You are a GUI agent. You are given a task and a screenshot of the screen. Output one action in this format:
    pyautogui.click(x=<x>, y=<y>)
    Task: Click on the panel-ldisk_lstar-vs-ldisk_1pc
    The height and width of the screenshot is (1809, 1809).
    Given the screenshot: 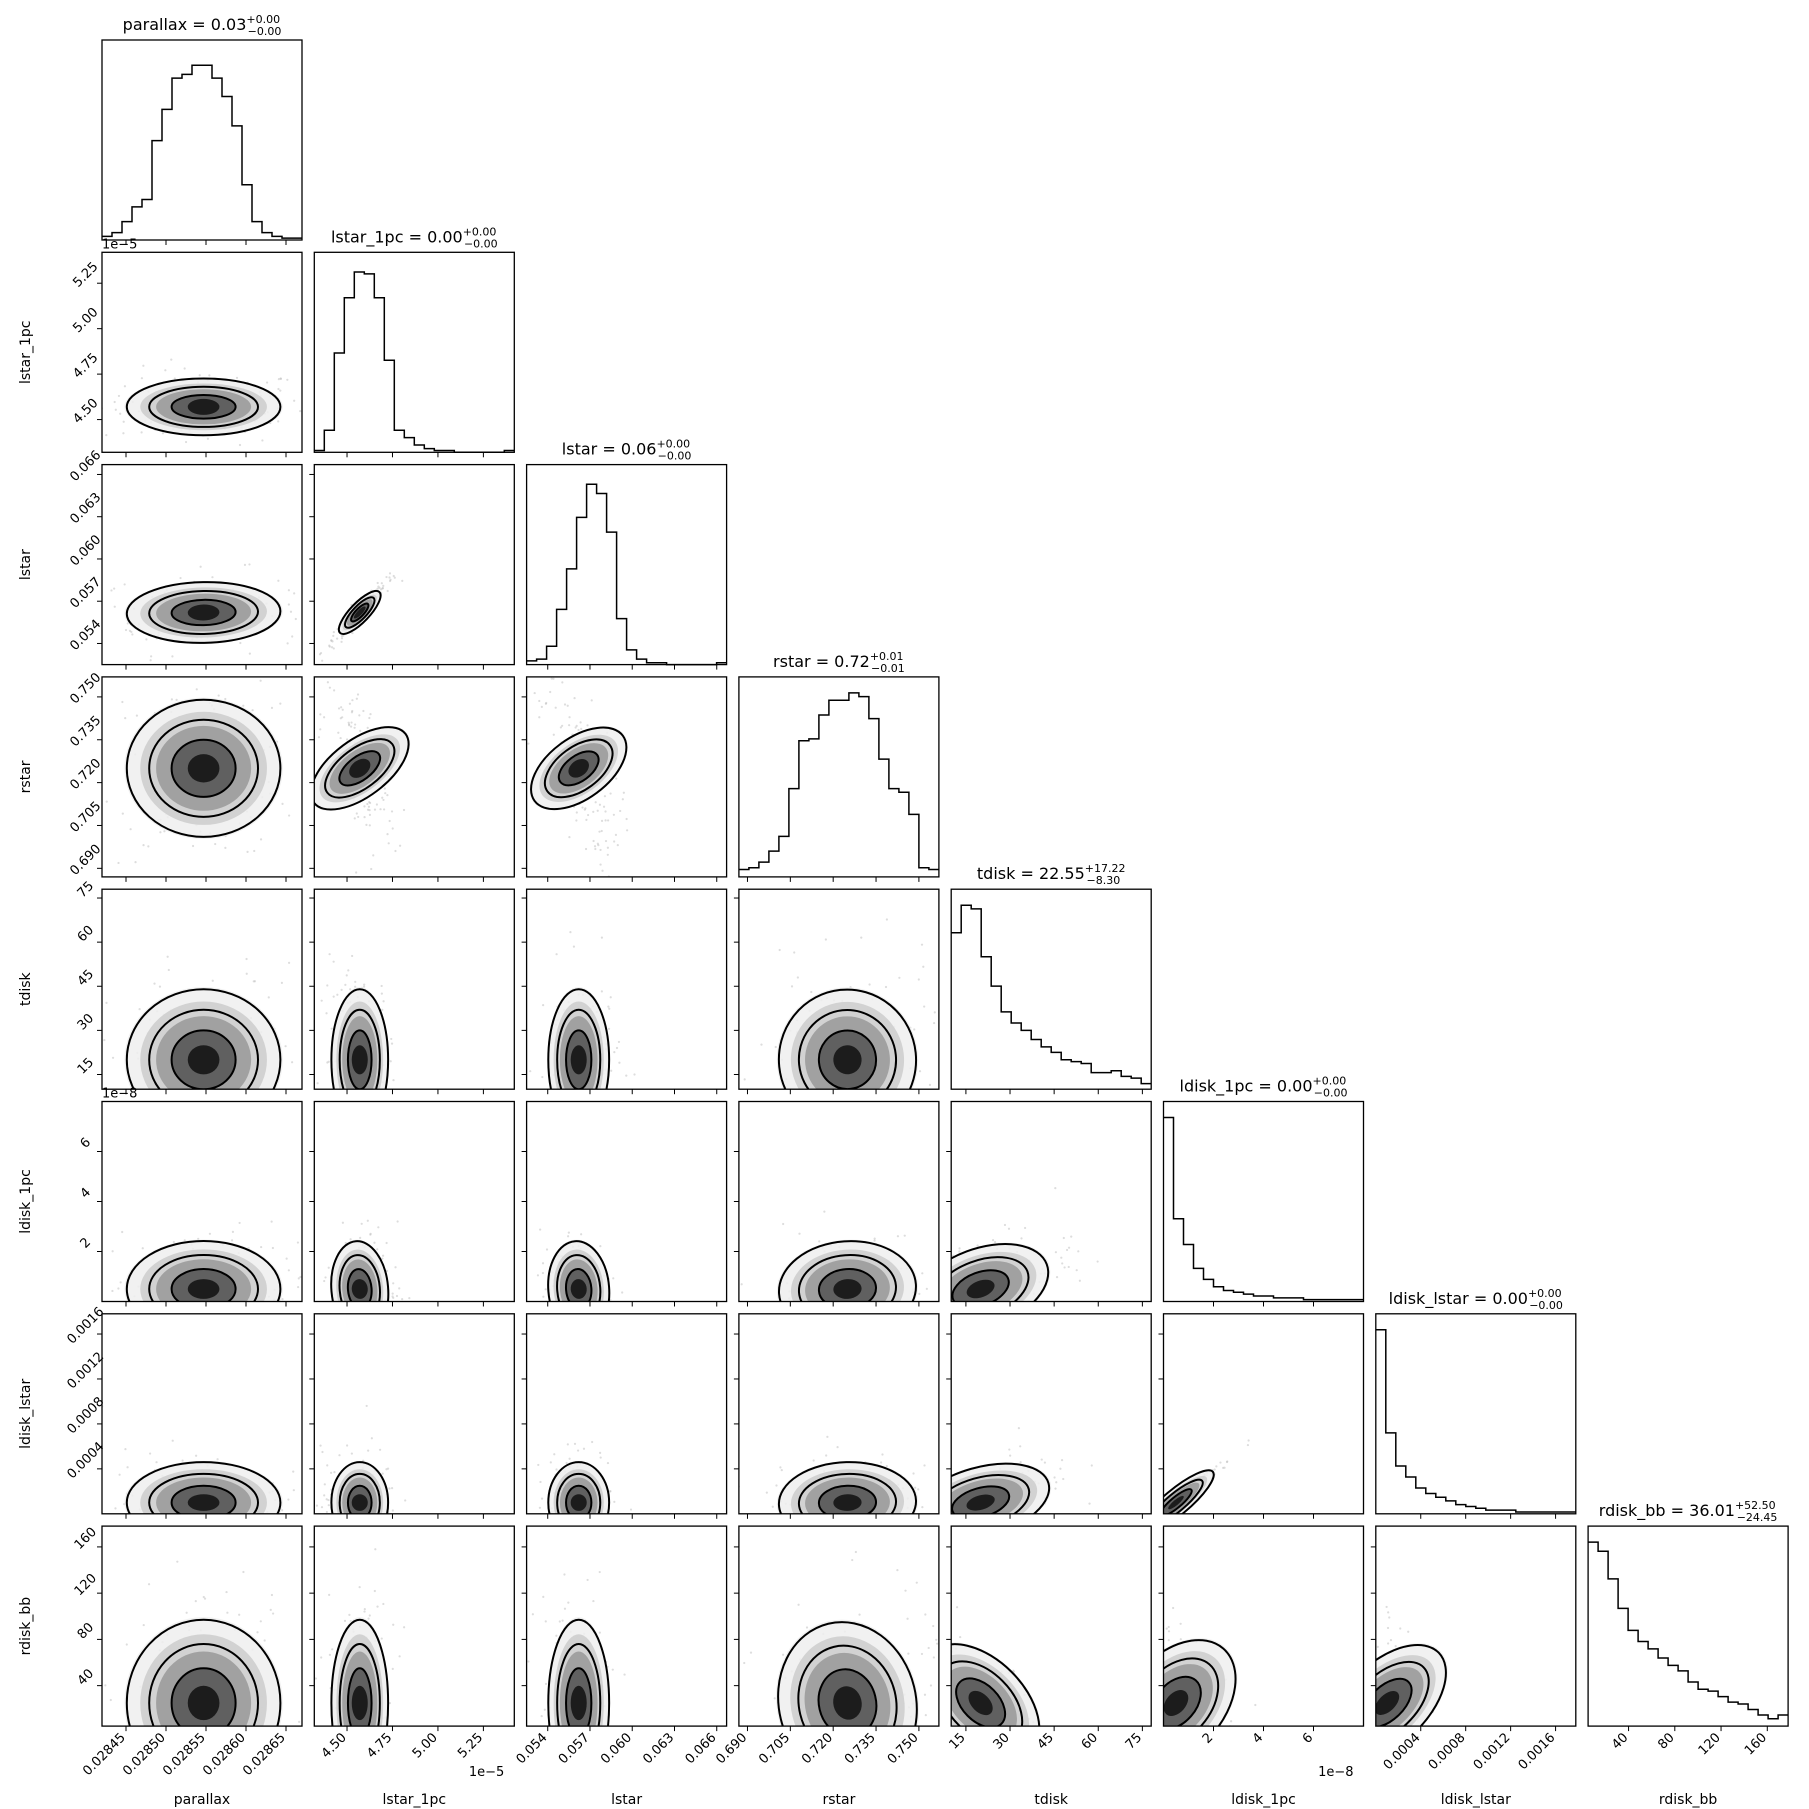 What is the action you would take?
    pyautogui.click(x=1238, y=1436)
    